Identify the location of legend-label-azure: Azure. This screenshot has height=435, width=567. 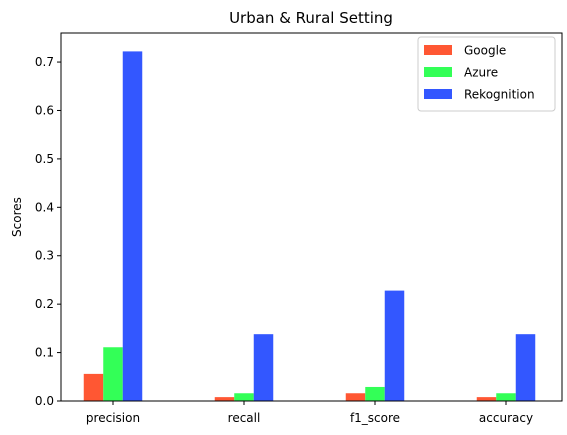
(481, 73).